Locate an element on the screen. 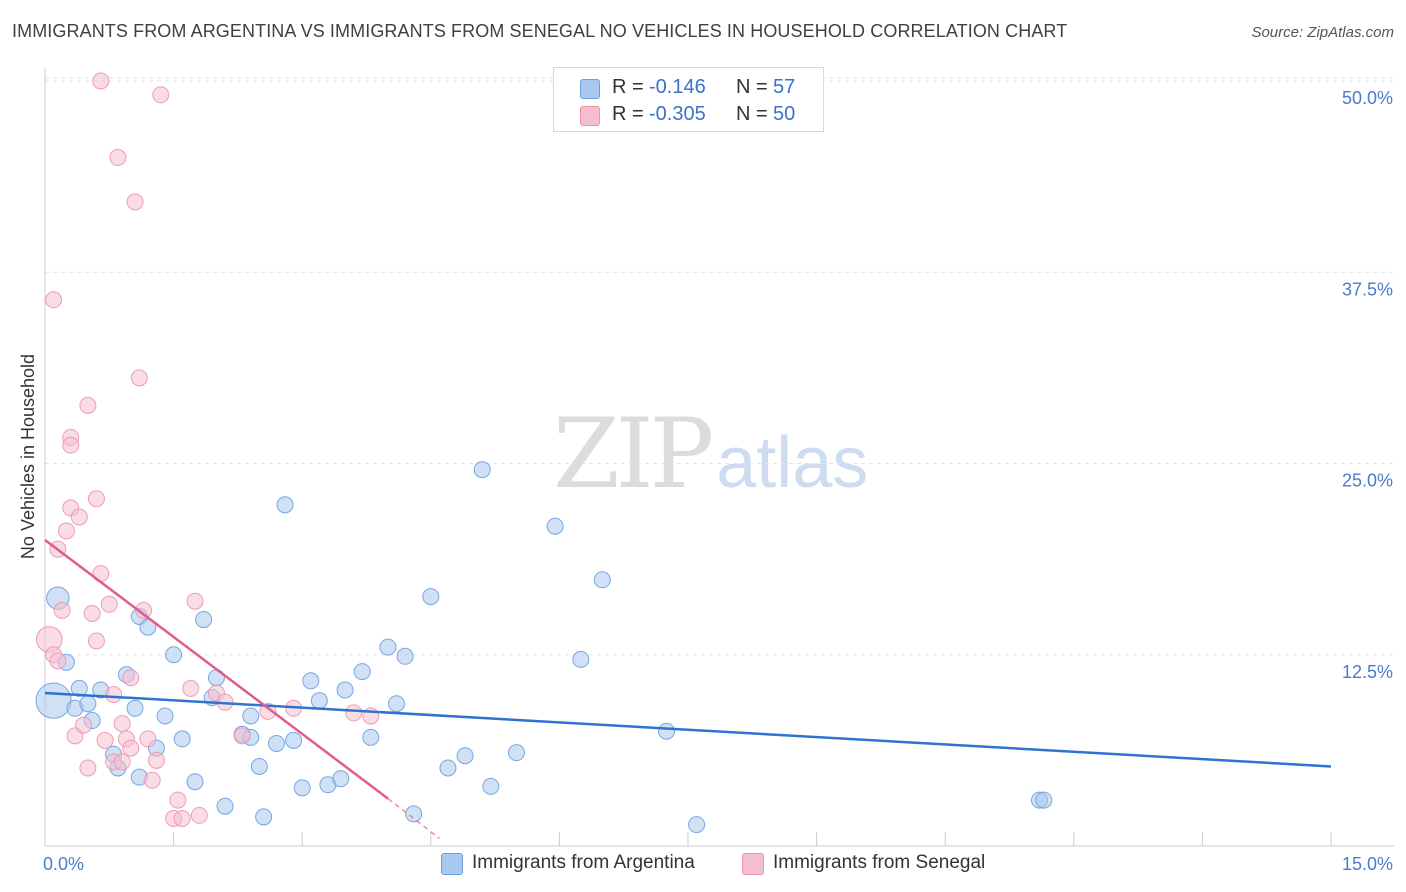  legend-r-value: -0.305 is located at coordinates (677, 114).